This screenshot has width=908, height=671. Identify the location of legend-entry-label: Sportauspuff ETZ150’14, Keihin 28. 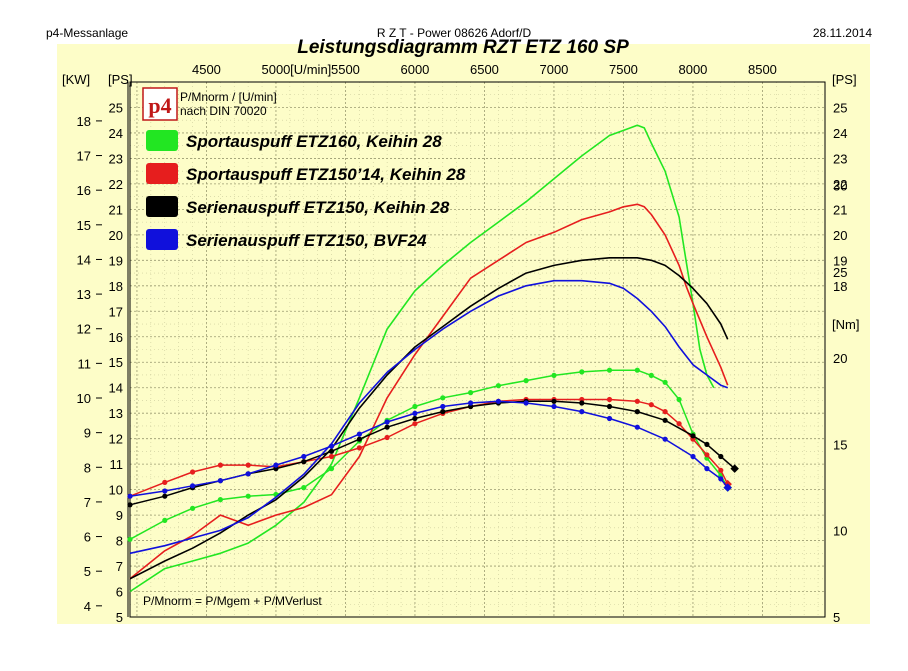
(326, 174).